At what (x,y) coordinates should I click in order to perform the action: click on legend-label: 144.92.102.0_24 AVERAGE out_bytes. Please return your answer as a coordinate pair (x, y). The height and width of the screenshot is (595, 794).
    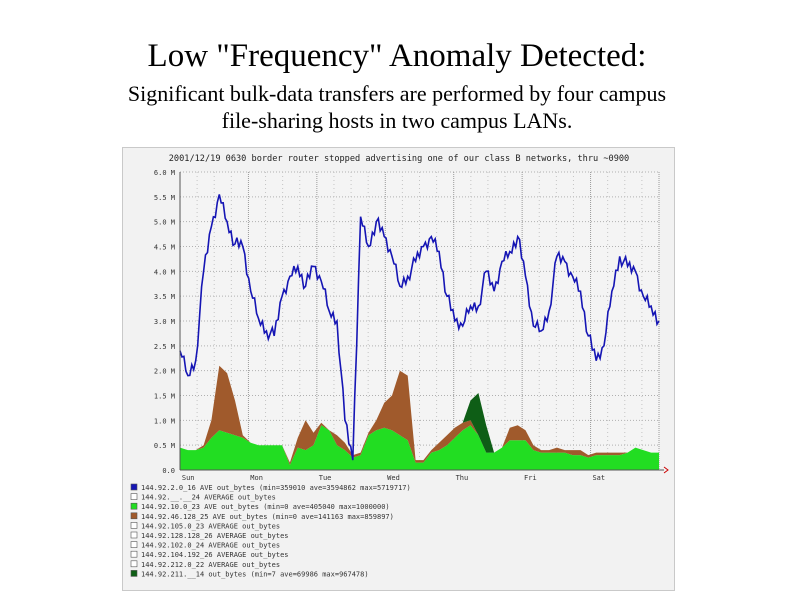
    Looking at the image, I should click on (210, 546).